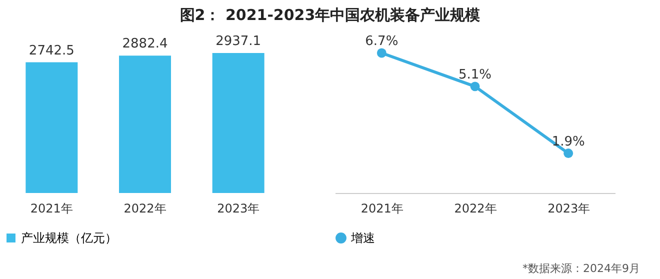 The height and width of the screenshot is (279, 660). I want to click on text: 图2： 2021-2023年中国农机装备产业规模, so click(330, 15).